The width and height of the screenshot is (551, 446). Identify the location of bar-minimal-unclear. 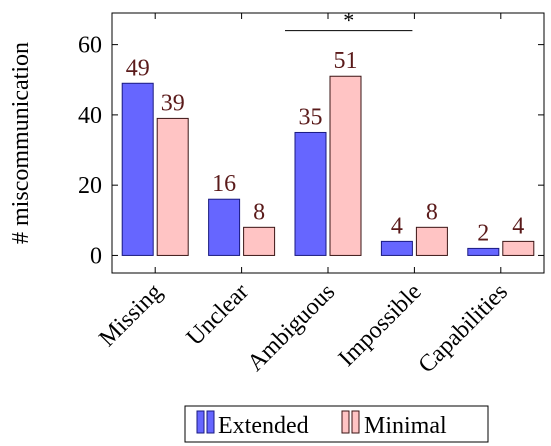
(259, 241).